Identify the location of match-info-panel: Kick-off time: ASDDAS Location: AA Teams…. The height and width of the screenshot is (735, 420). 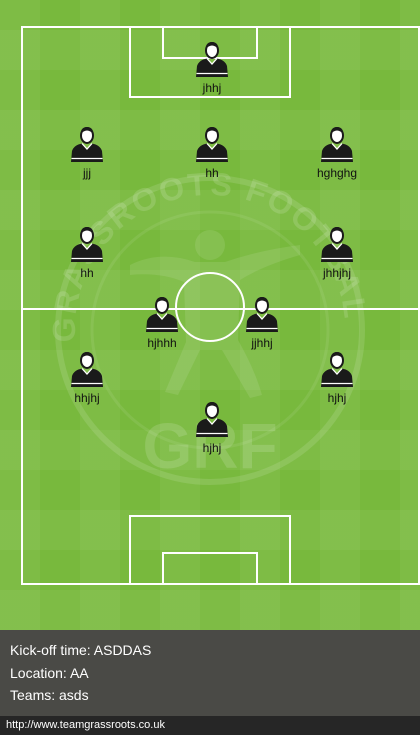
(210, 673).